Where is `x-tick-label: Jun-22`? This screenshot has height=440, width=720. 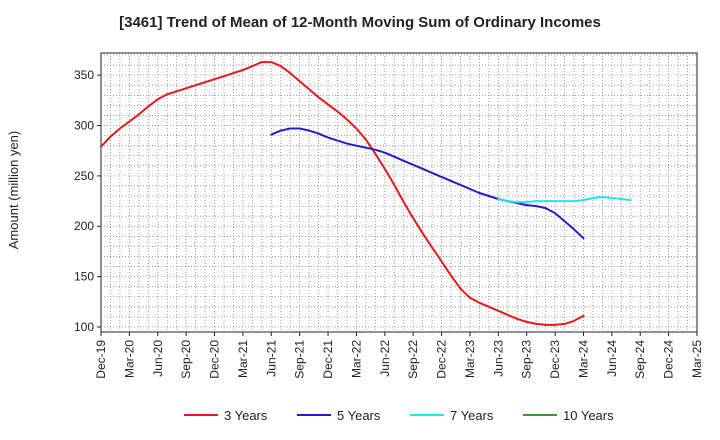
x-tick-label: Jun-22 is located at coordinates (385, 358).